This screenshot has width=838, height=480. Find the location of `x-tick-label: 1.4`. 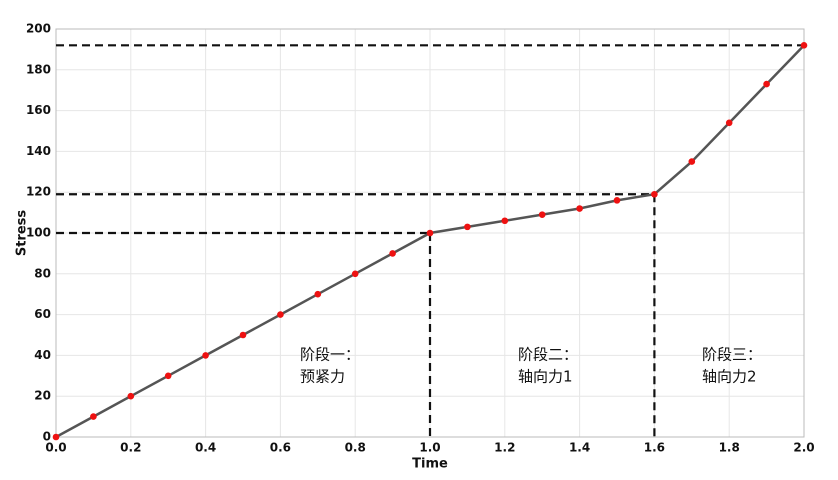

x-tick-label: 1.4 is located at coordinates (579, 448).